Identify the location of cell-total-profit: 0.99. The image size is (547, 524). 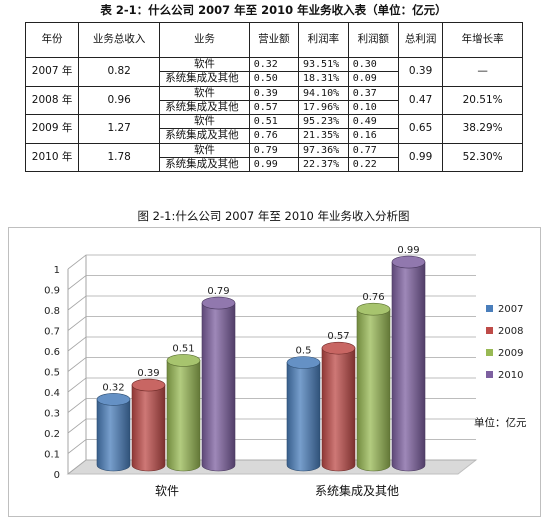
(420, 157).